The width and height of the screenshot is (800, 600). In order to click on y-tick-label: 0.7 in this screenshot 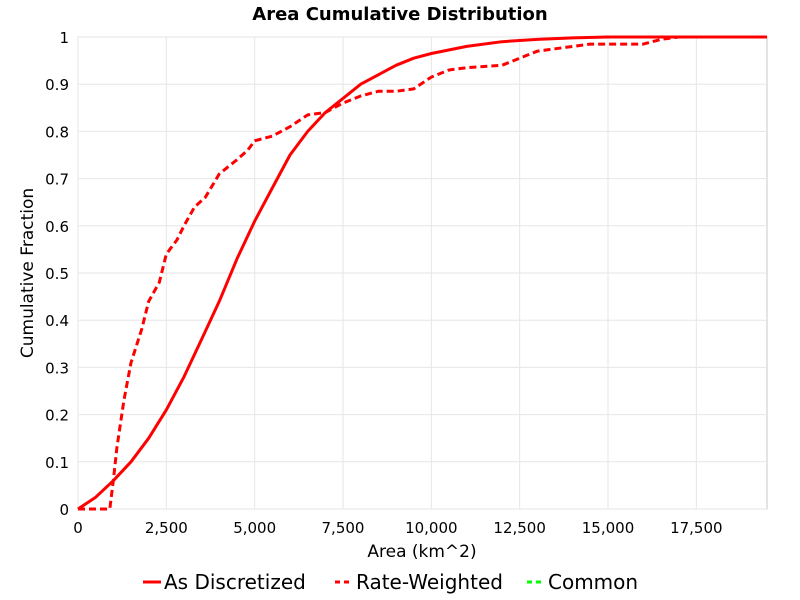, I will do `click(57, 180)`.